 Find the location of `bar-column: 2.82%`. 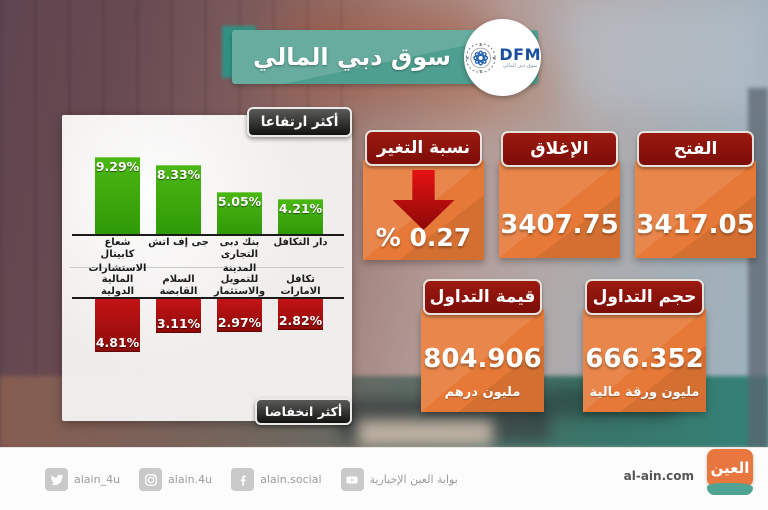

bar-column: 2.82% is located at coordinates (300, 314).